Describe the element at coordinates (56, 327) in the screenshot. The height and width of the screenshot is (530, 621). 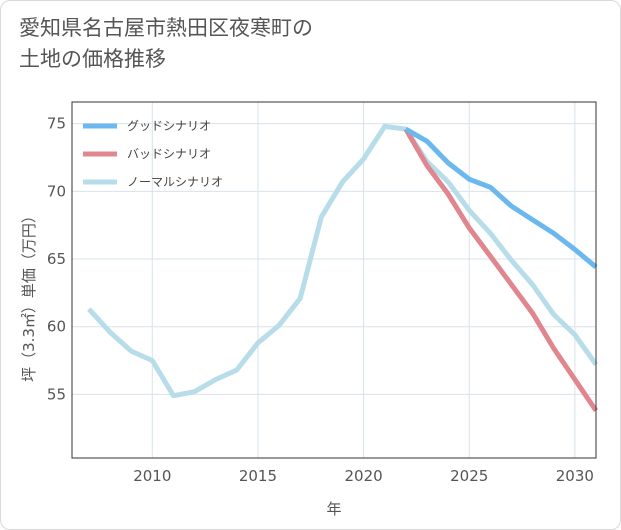
I see `y-tick-label: 60` at that location.